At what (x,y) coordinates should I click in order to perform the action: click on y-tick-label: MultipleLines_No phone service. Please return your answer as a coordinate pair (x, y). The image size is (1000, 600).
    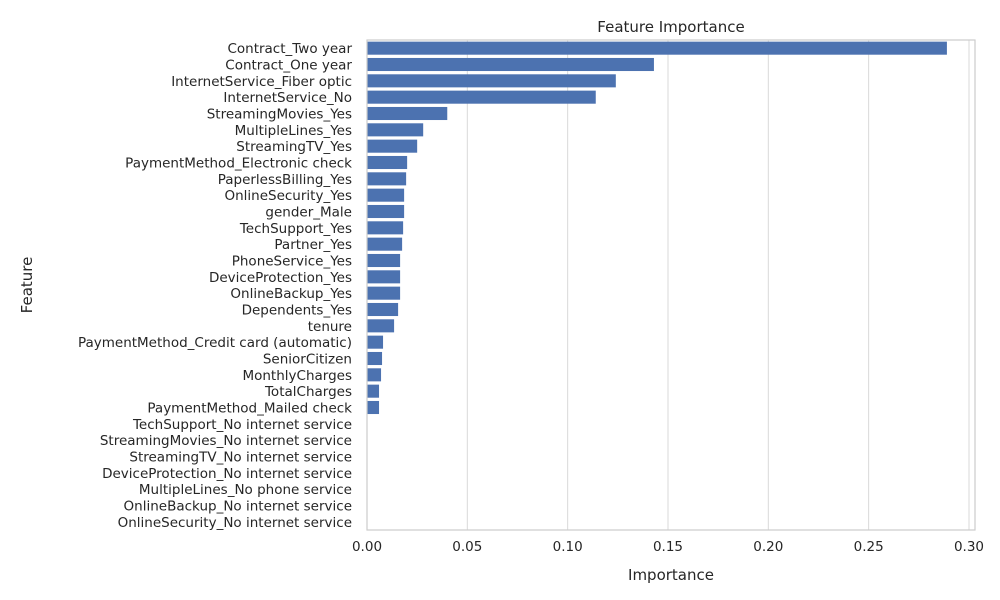
    Looking at the image, I should click on (245, 490).